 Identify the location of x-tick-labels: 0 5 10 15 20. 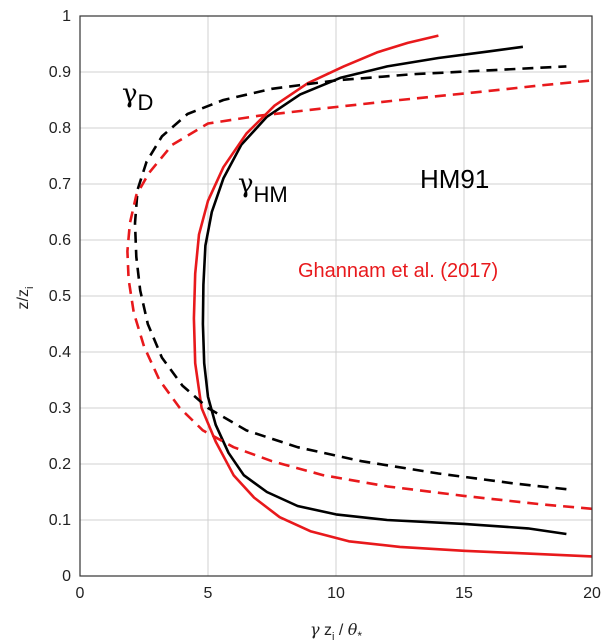
(338, 593).